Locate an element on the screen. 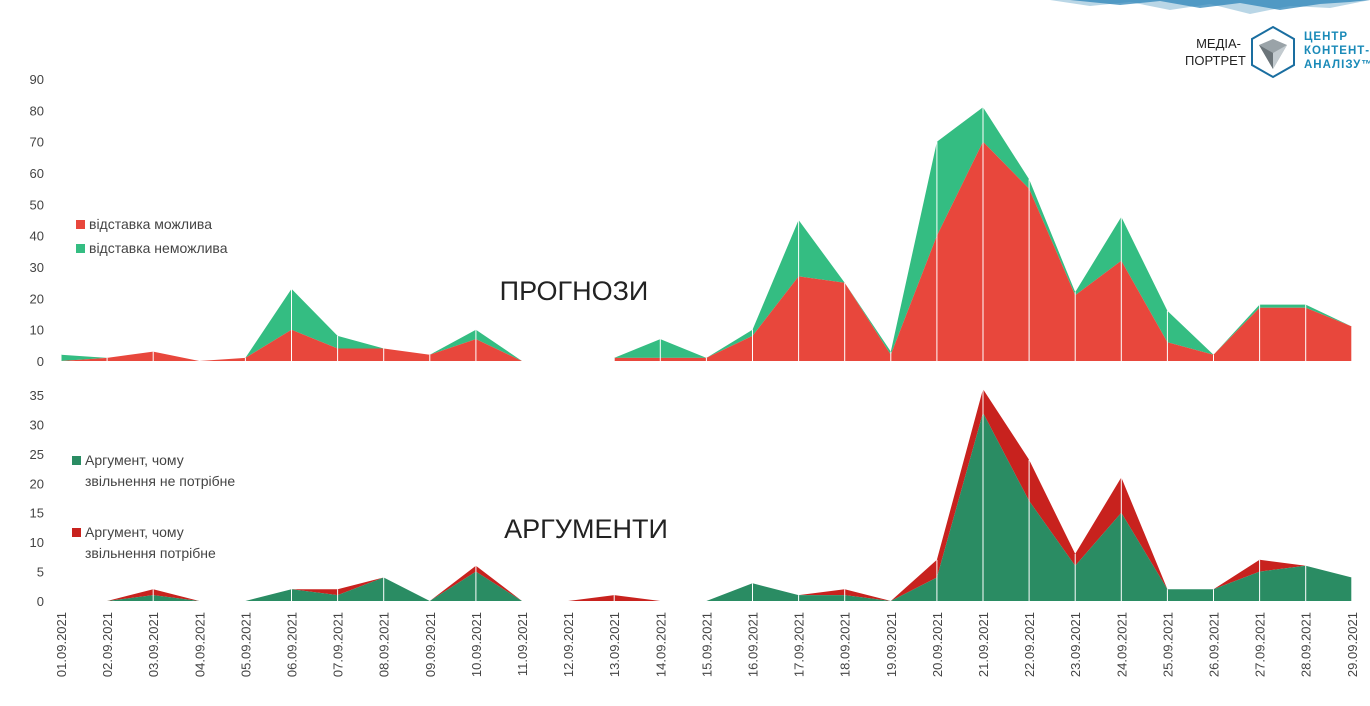 The width and height of the screenshot is (1370, 706). y-tick-label: 5 is located at coordinates (40, 572).